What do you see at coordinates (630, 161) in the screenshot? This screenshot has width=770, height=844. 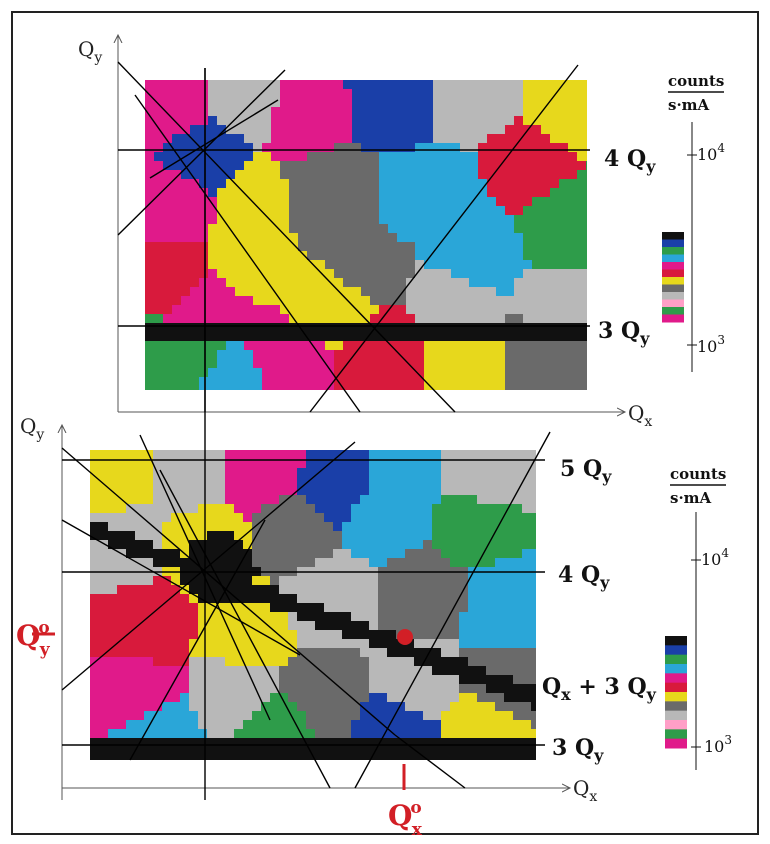 I see `top-label-4qy: 4 Qy` at bounding box center [630, 161].